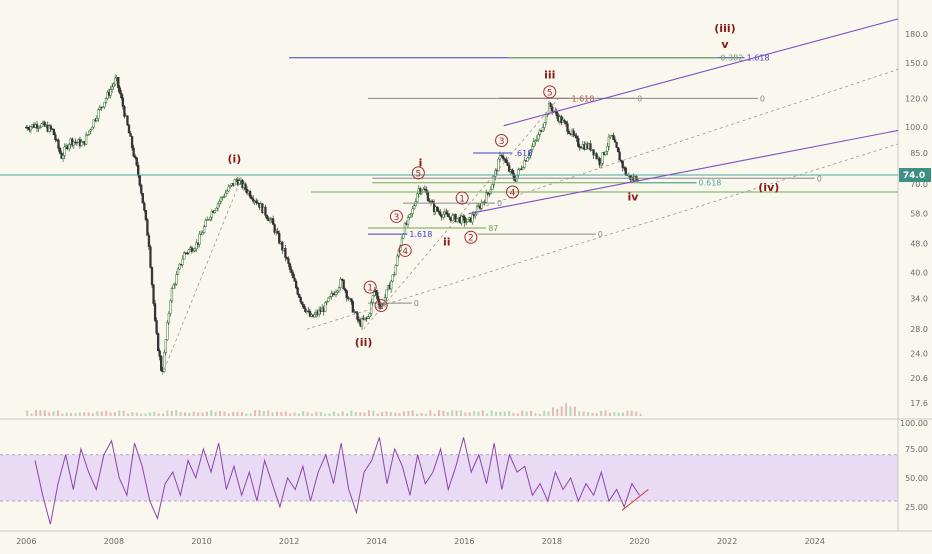  Describe the element at coordinates (421, 163) in the screenshot. I see `wave-label: i` at that location.